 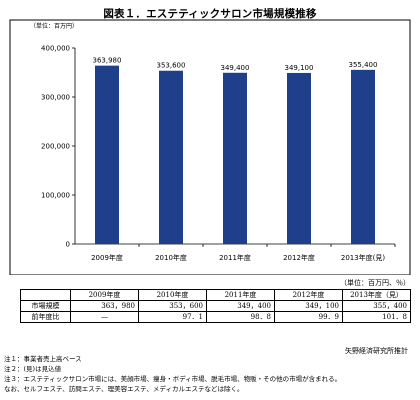 I want to click on x-tick-label: 2009年度, so click(x=107, y=257).